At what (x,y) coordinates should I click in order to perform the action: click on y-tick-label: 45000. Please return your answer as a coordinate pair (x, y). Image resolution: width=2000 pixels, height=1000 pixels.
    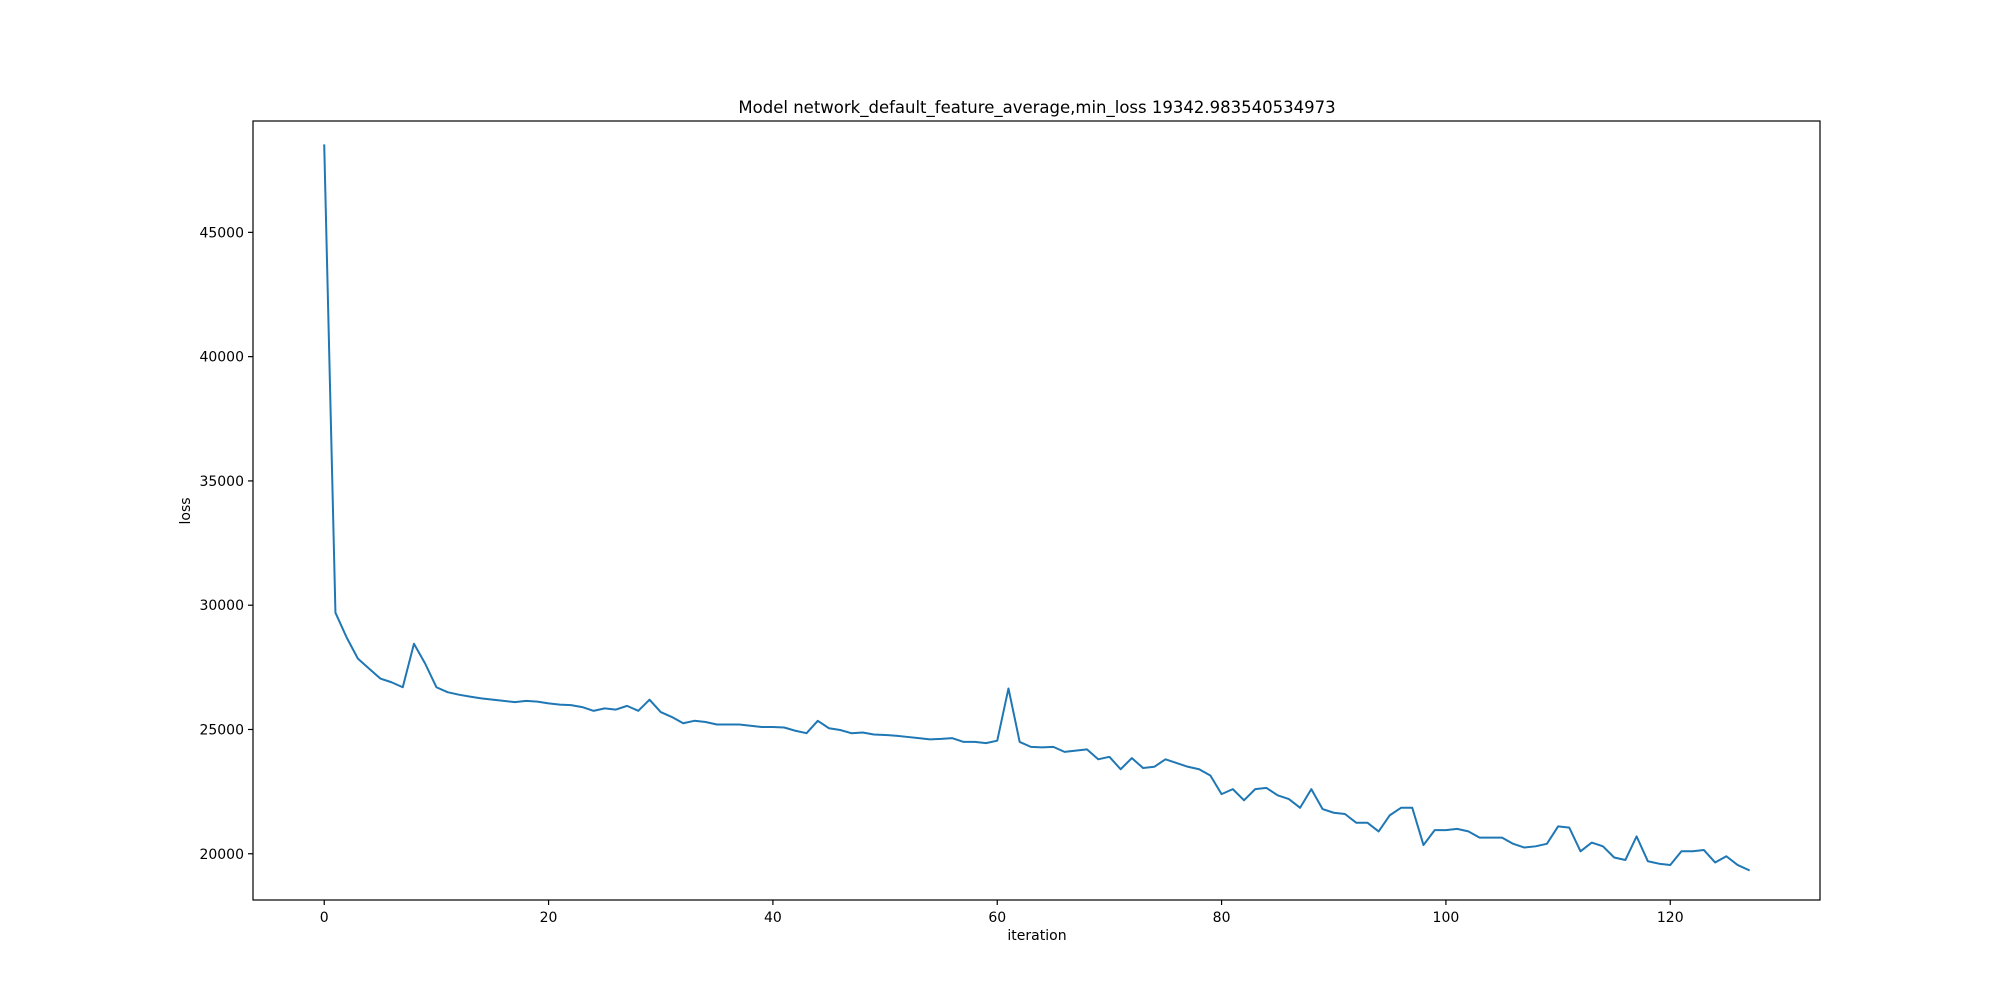
    Looking at the image, I should click on (221, 233).